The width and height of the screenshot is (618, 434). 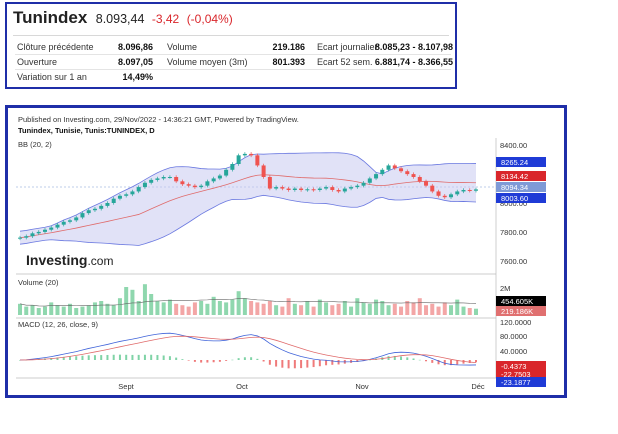 What do you see at coordinates (38, 282) in the screenshot?
I see `volume-label: Volume (20)` at bounding box center [38, 282].